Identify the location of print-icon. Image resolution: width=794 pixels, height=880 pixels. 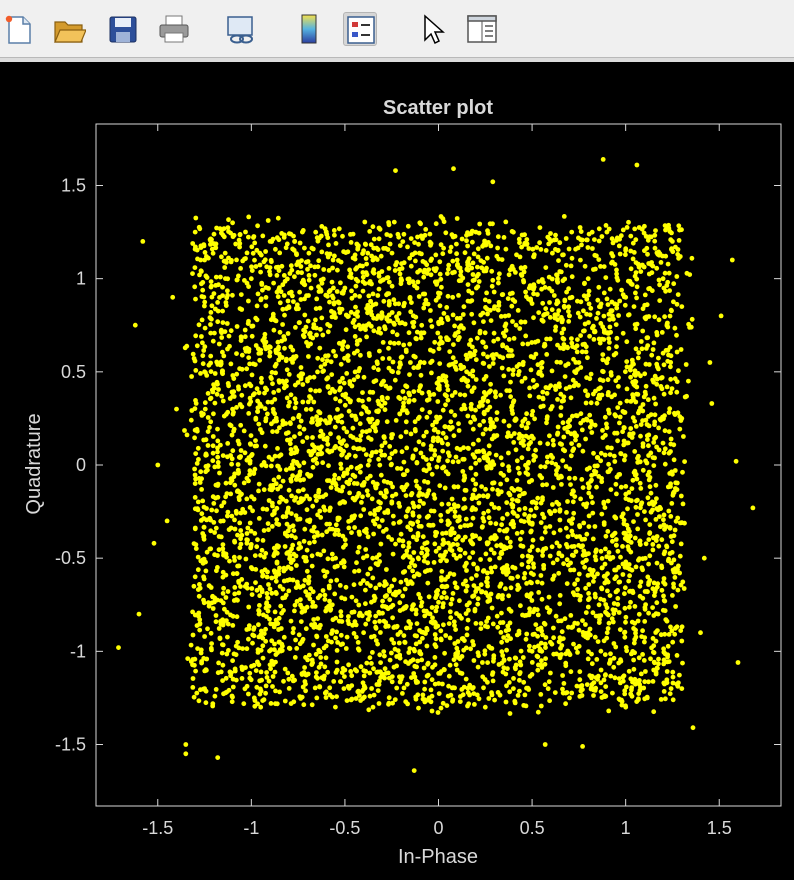
(174, 29).